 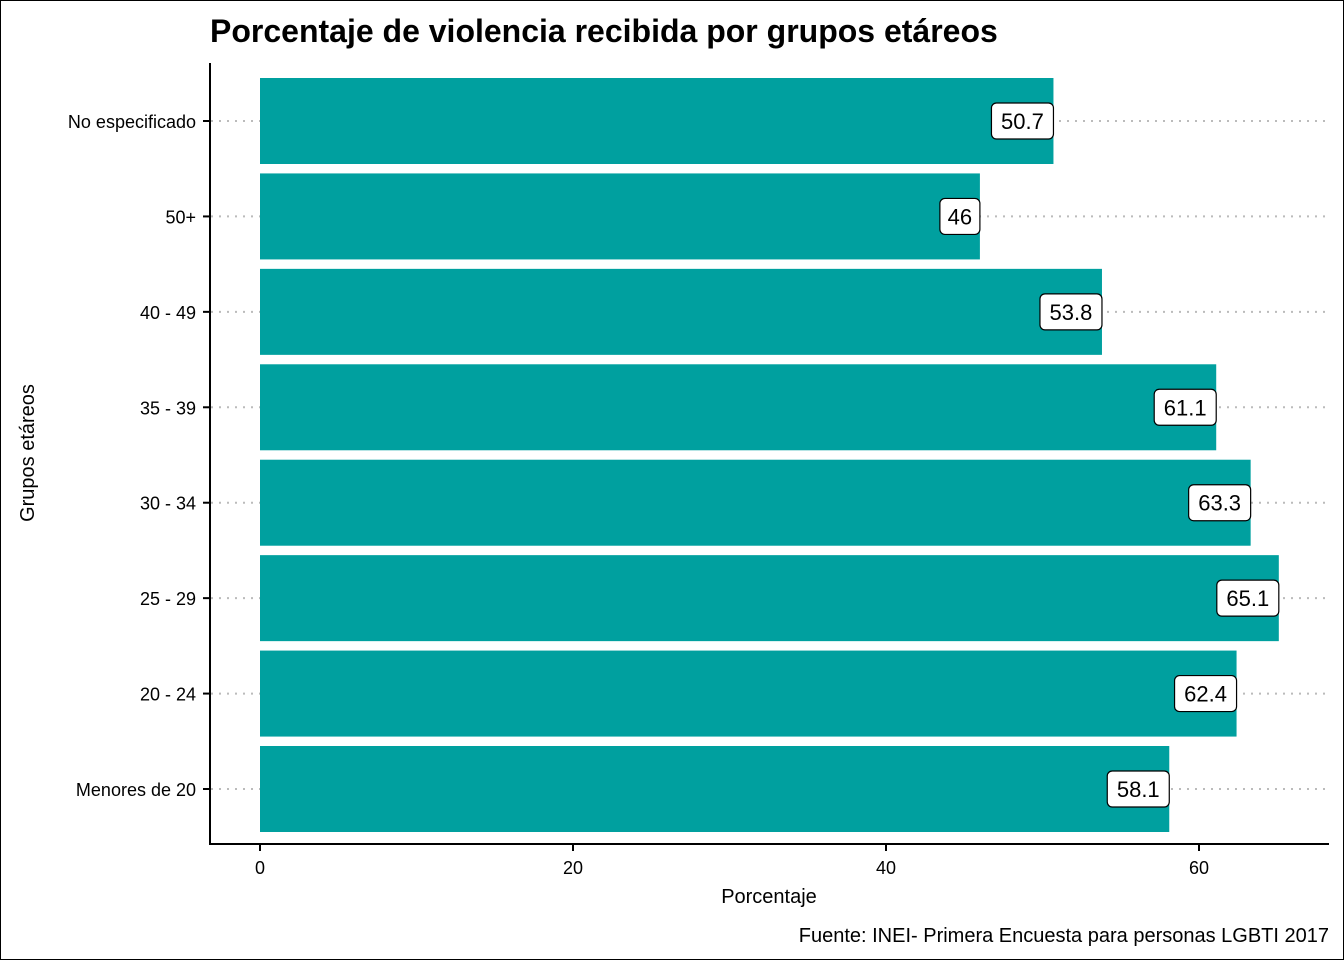 I want to click on y-tick-label: 50+, so click(x=180, y=217).